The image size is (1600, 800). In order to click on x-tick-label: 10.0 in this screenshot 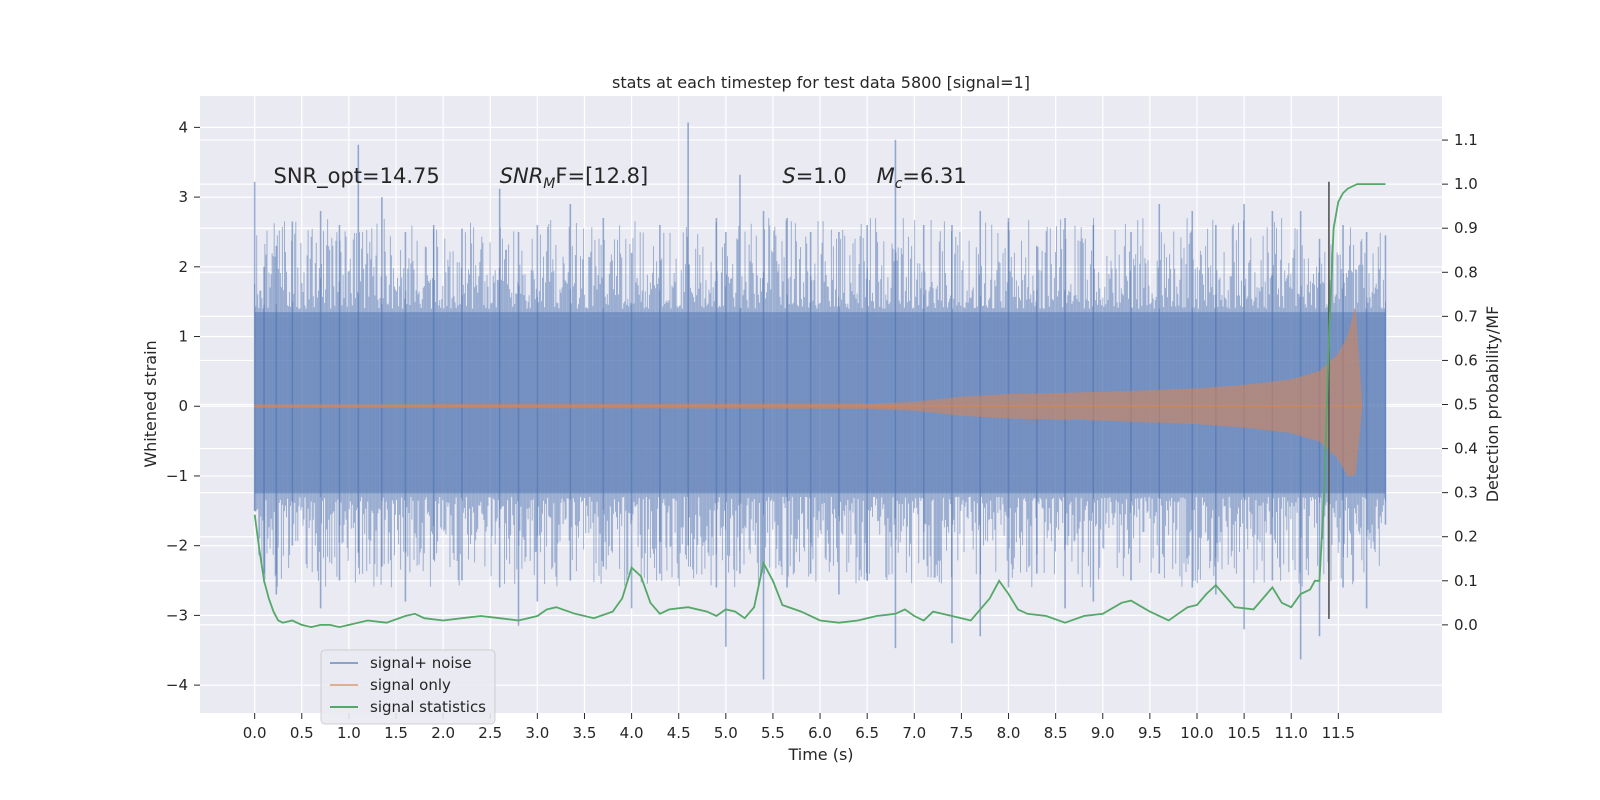, I will do `click(1196, 733)`.